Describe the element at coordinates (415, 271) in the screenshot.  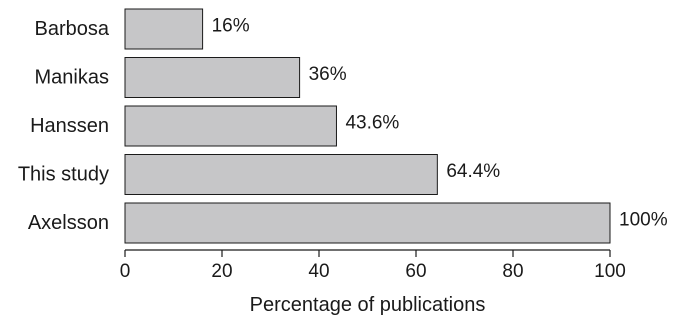
I see `x-tick-label: 60` at that location.